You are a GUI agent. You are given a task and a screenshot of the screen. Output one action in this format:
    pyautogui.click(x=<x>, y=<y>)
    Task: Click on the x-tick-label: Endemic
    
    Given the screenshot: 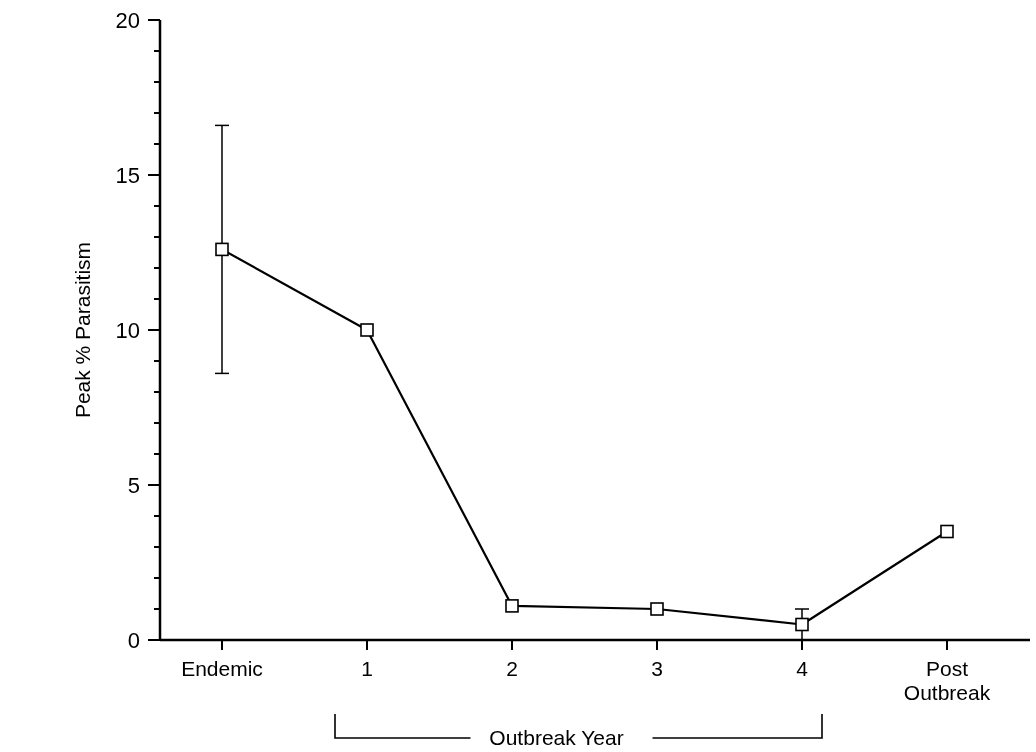 What is the action you would take?
    pyautogui.click(x=222, y=668)
    